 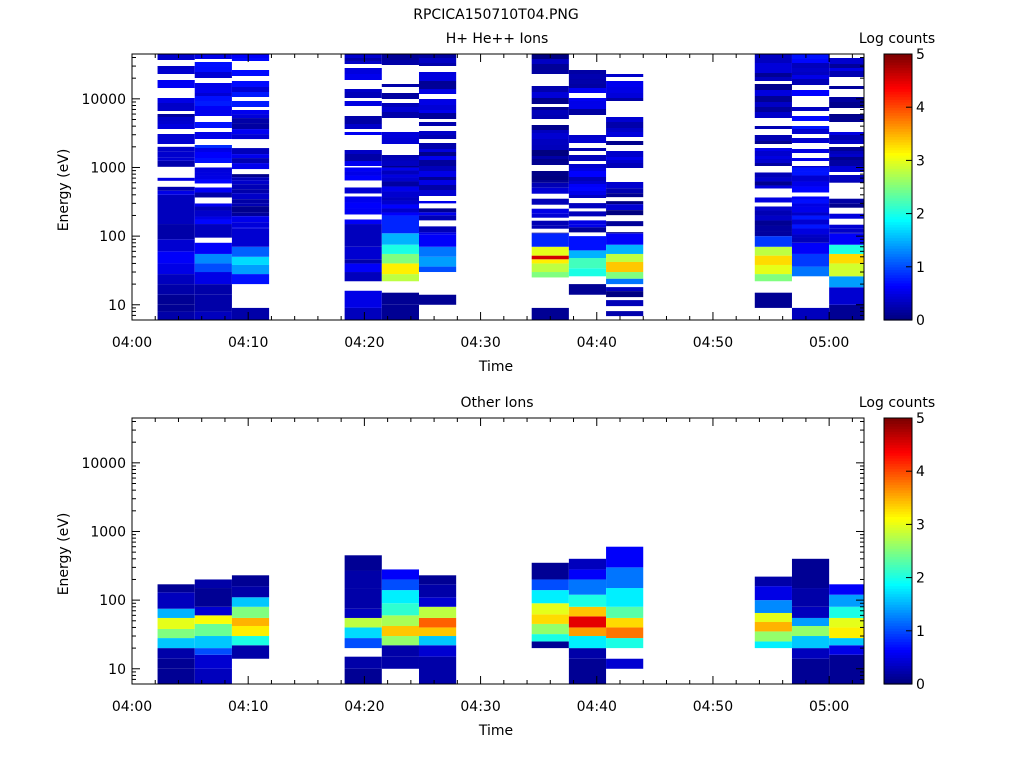 What do you see at coordinates (64, 554) in the screenshot?
I see `y-axis-label: Energy (eV)` at bounding box center [64, 554].